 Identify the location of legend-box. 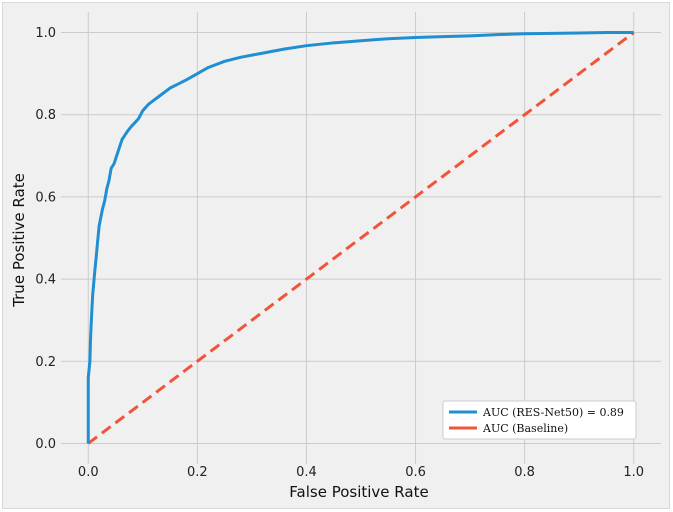
(539, 420).